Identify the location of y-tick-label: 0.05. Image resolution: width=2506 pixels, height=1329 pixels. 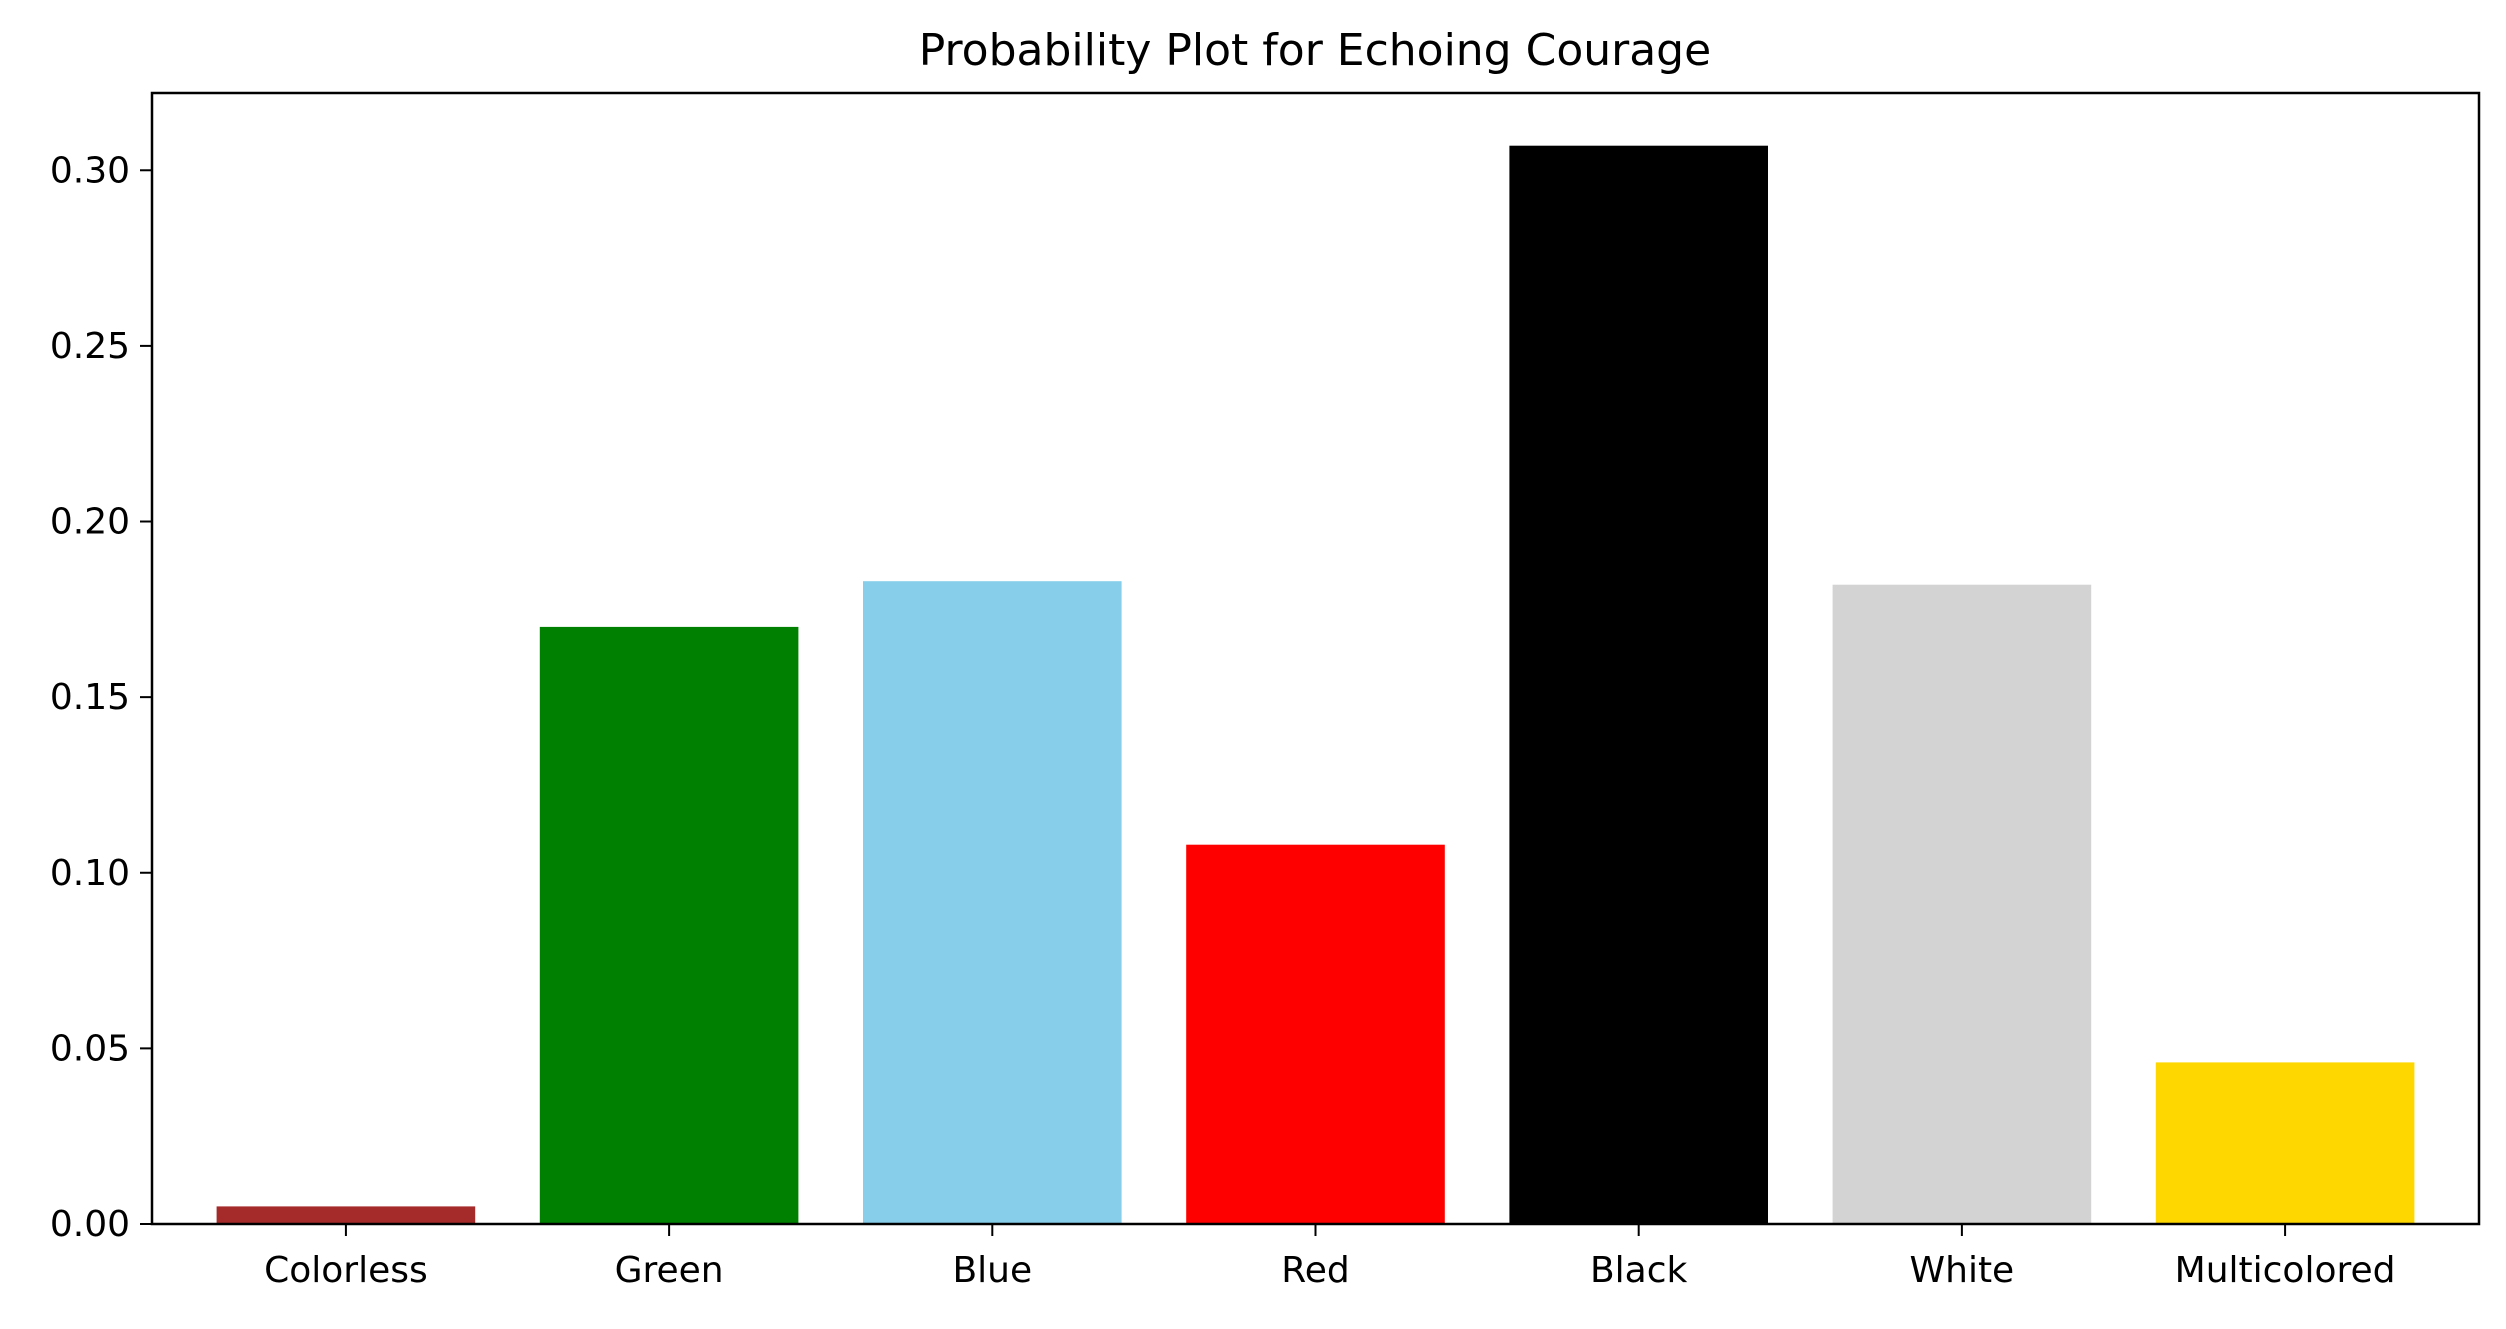
(90, 1048).